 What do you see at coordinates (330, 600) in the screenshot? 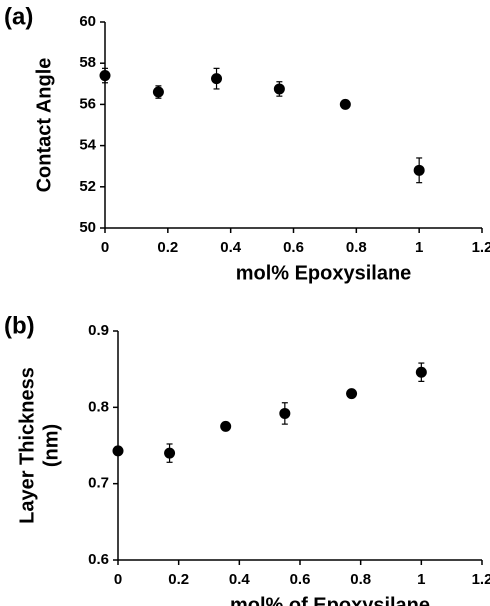
I see `x-axis-title: mol% of Epoxysilane` at bounding box center [330, 600].